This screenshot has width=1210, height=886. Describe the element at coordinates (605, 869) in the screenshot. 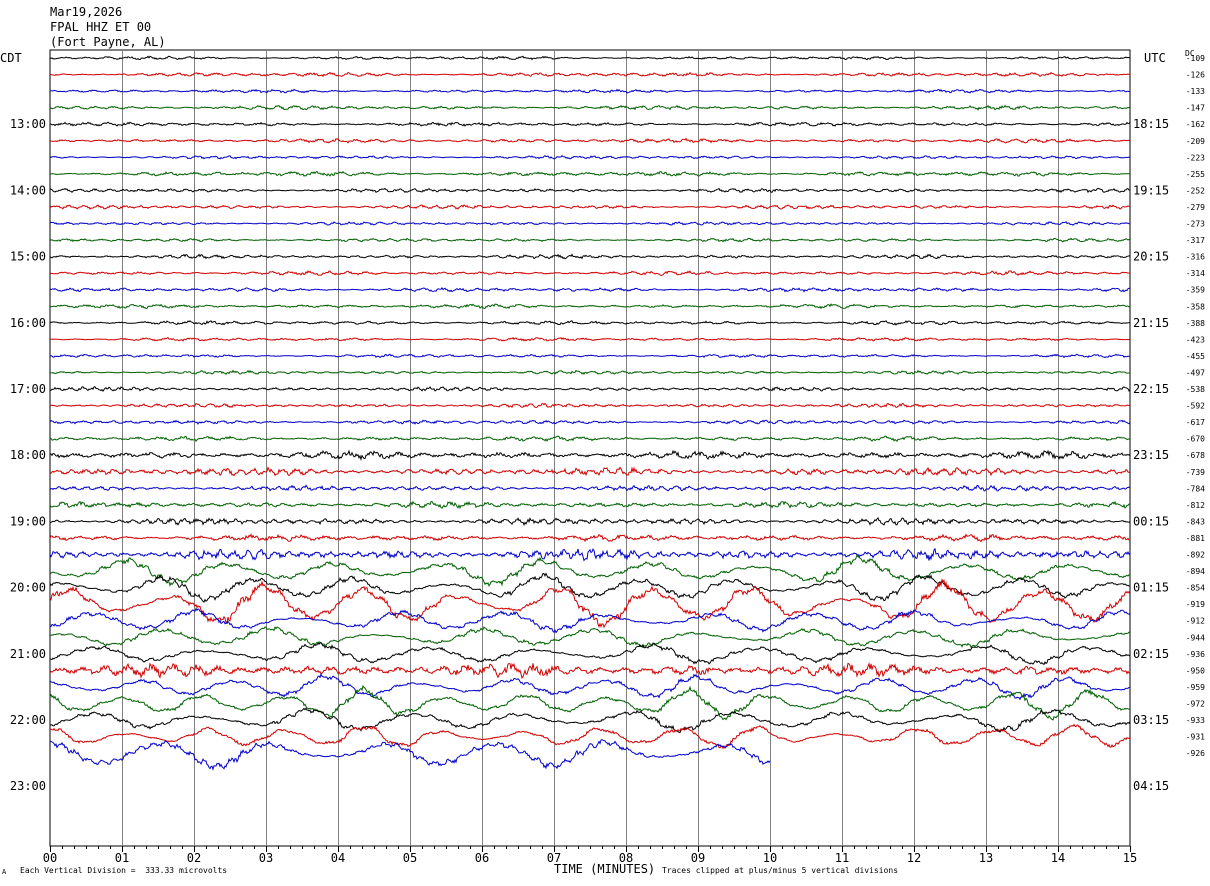

I see `x-axis-title: TIME (MINUTES)` at that location.